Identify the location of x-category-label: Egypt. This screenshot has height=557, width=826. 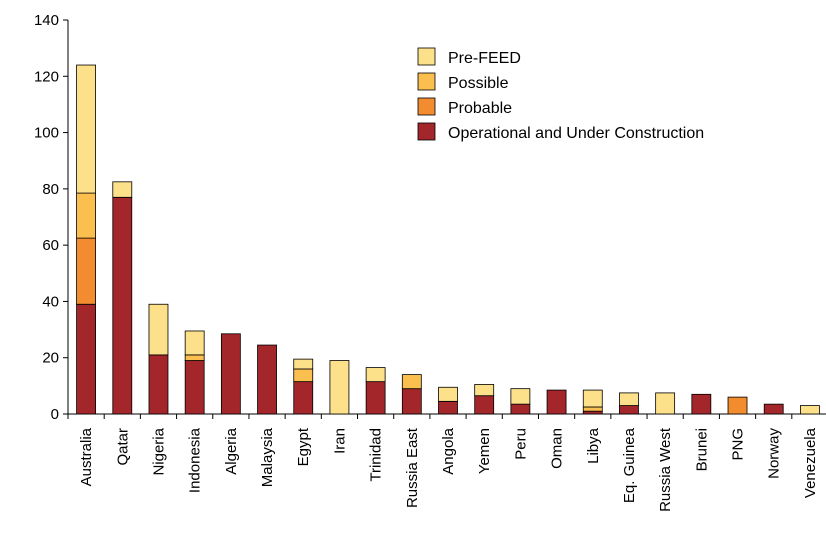
(303, 446).